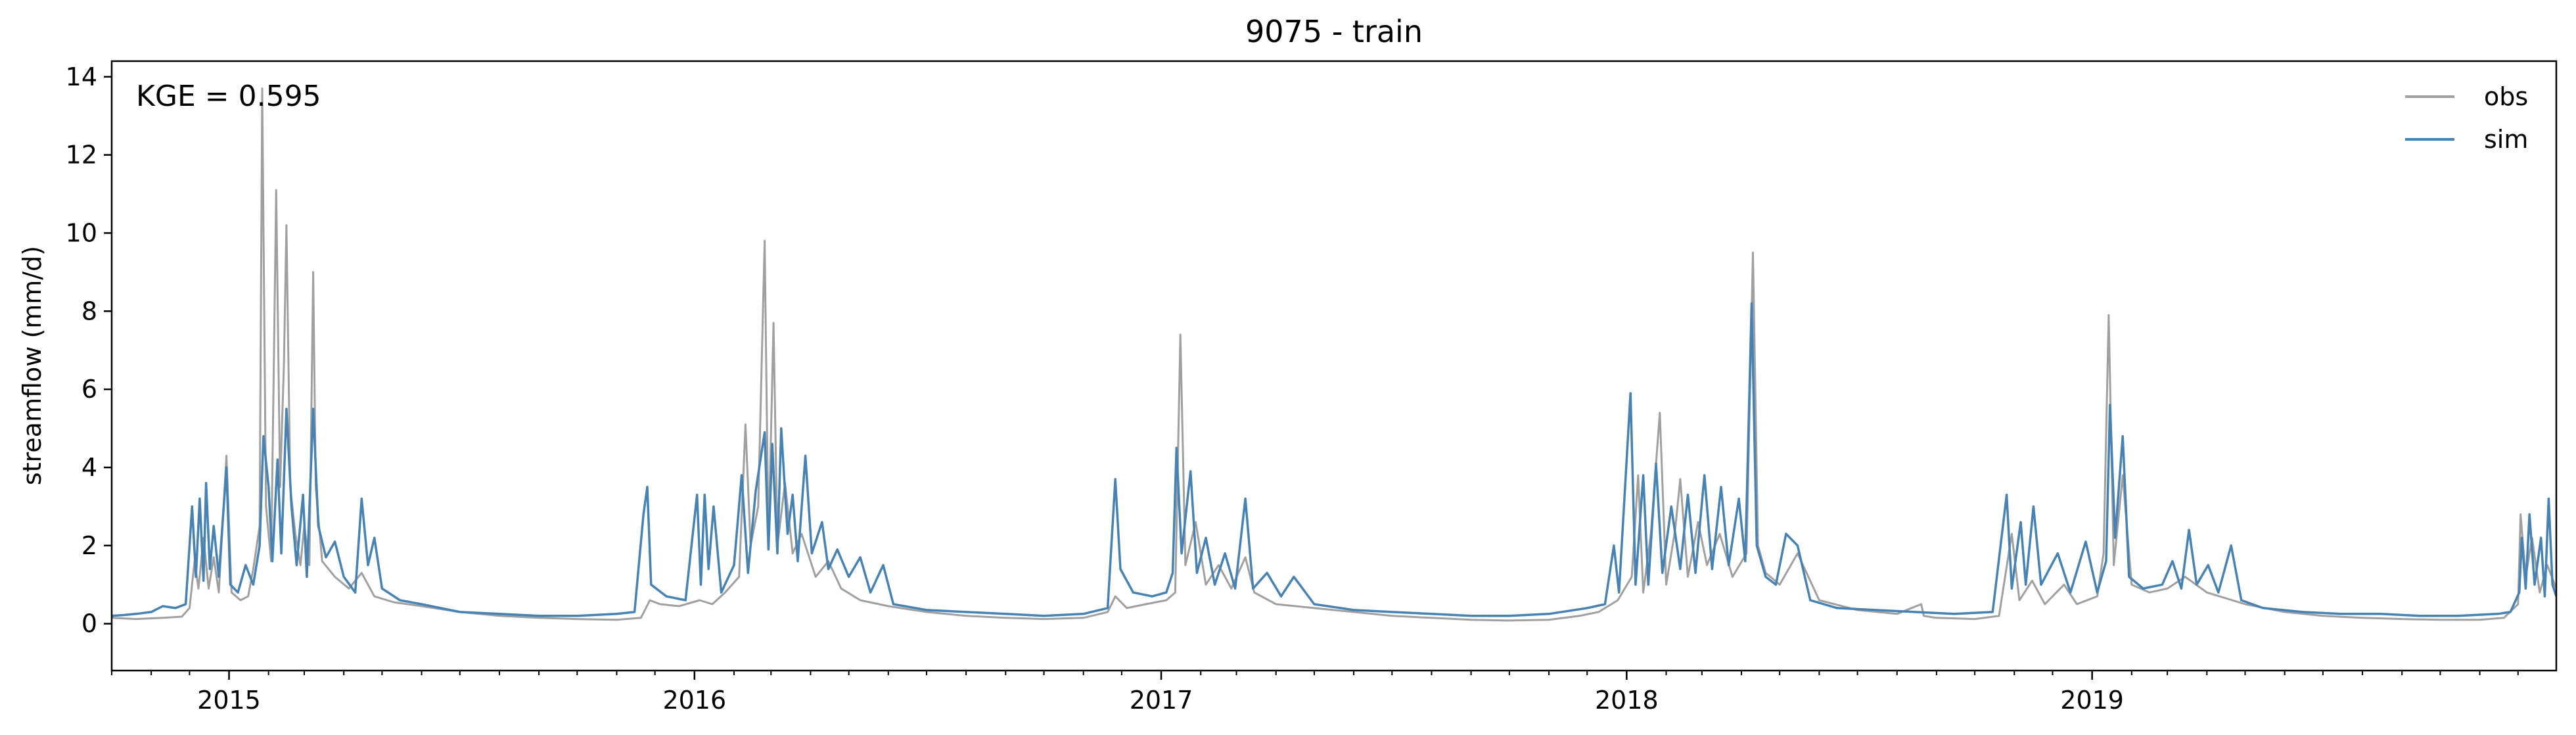 The height and width of the screenshot is (735, 2576). Describe the element at coordinates (32, 365) in the screenshot. I see `y-axis-label: streamflow (mm/d)` at that location.